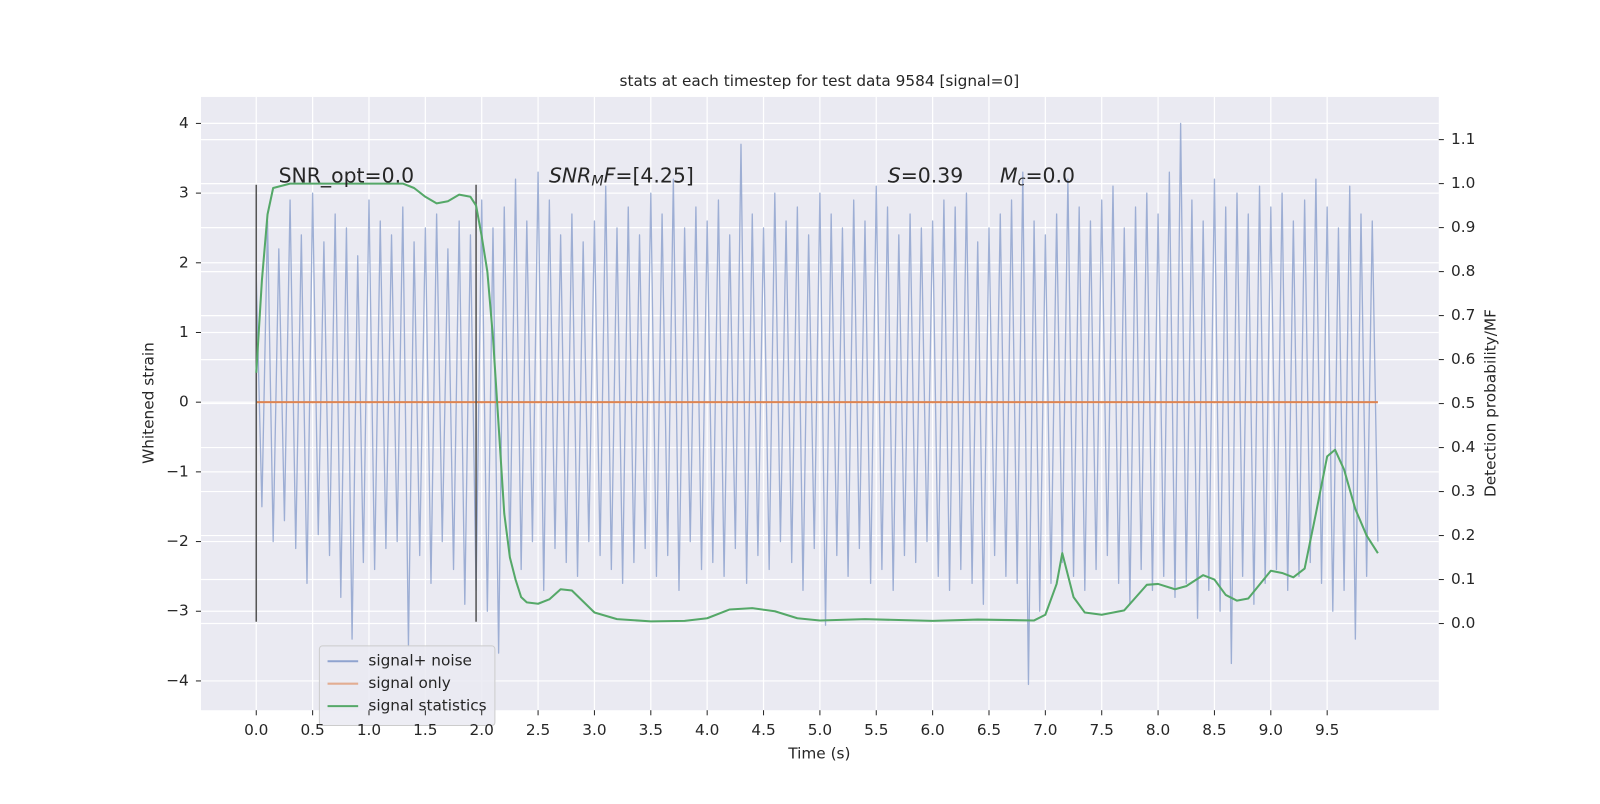 The image size is (1600, 804). What do you see at coordinates (177, 541) in the screenshot?
I see `y-tick-label: −2` at bounding box center [177, 541].